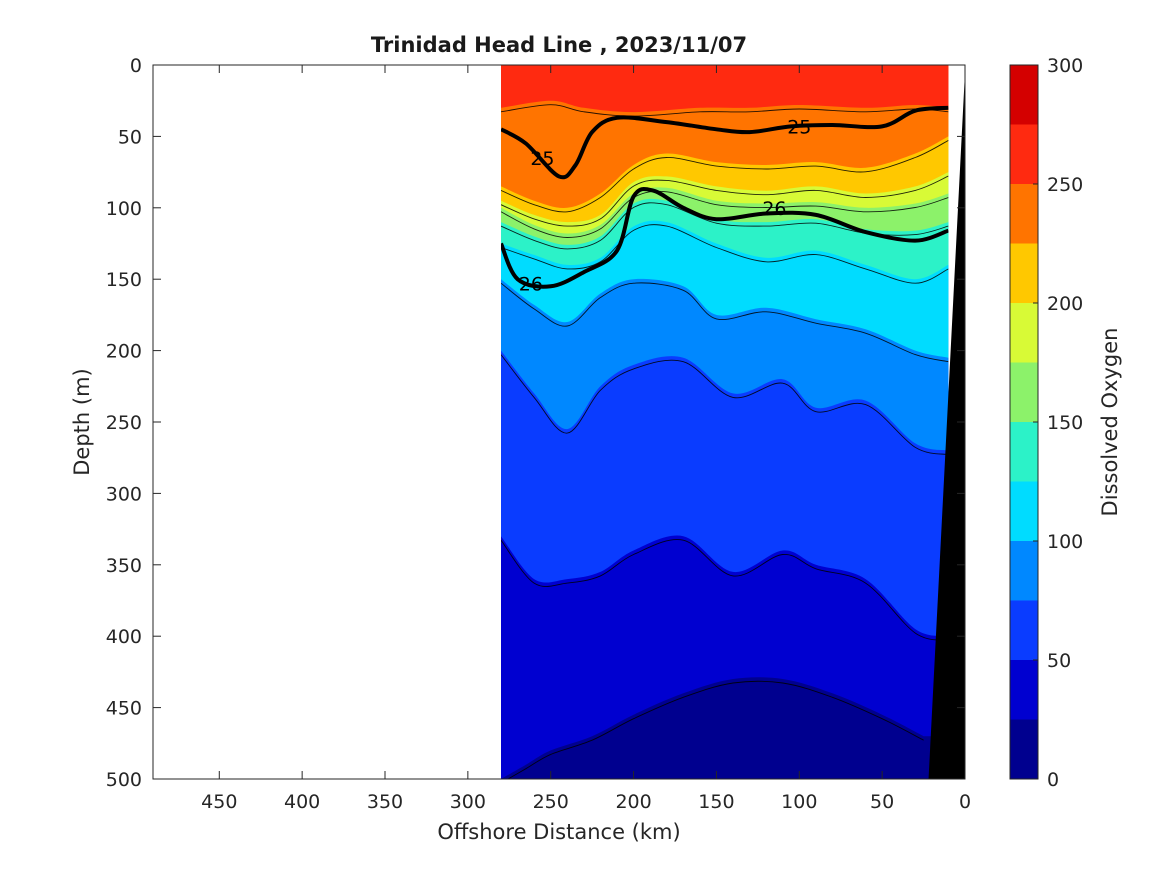  Describe the element at coordinates (1059, 661) in the screenshot. I see `colorbar-tick-label: 50` at that location.